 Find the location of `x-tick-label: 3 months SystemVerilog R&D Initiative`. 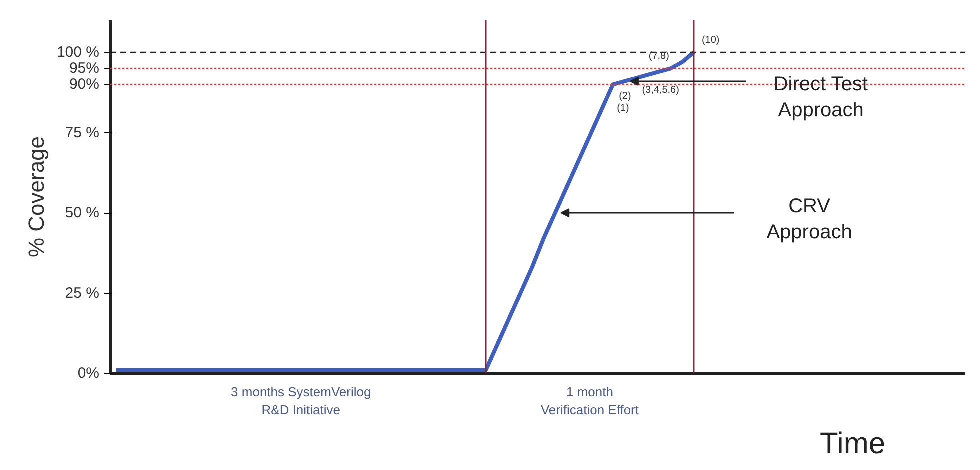

x-tick-label: 3 months SystemVerilog R&D Initiative is located at coordinates (301, 401).